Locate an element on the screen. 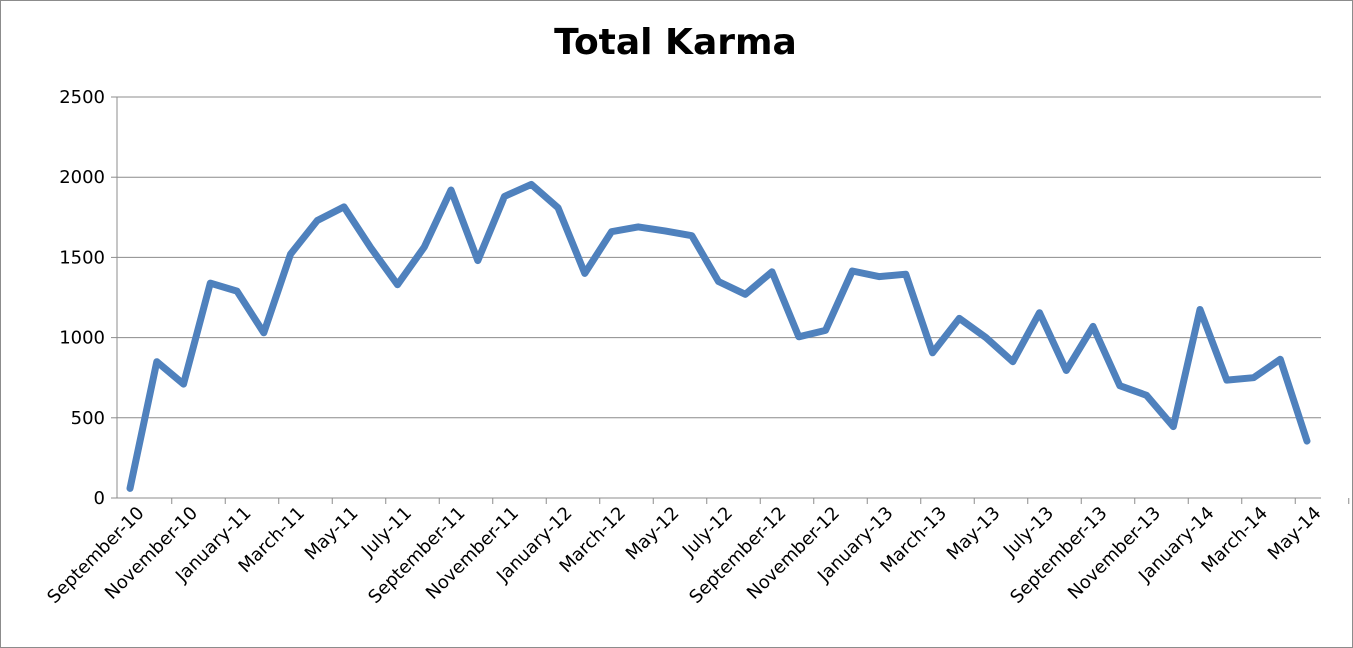 This screenshot has width=1353, height=648. y-tick-label: 500 is located at coordinates (88, 418).